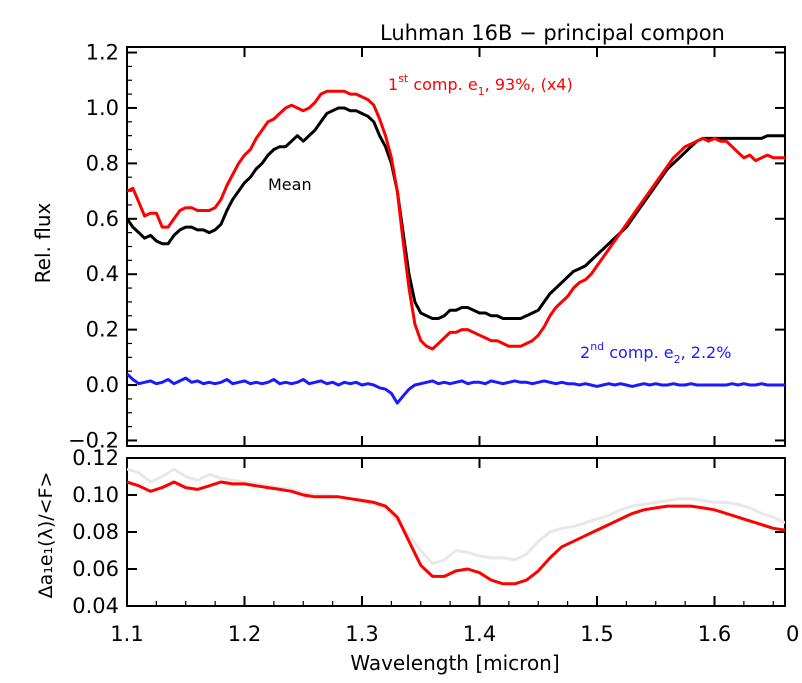  What do you see at coordinates (43, 242) in the screenshot?
I see `top-y-axis-title: Rel. flux` at bounding box center [43, 242].